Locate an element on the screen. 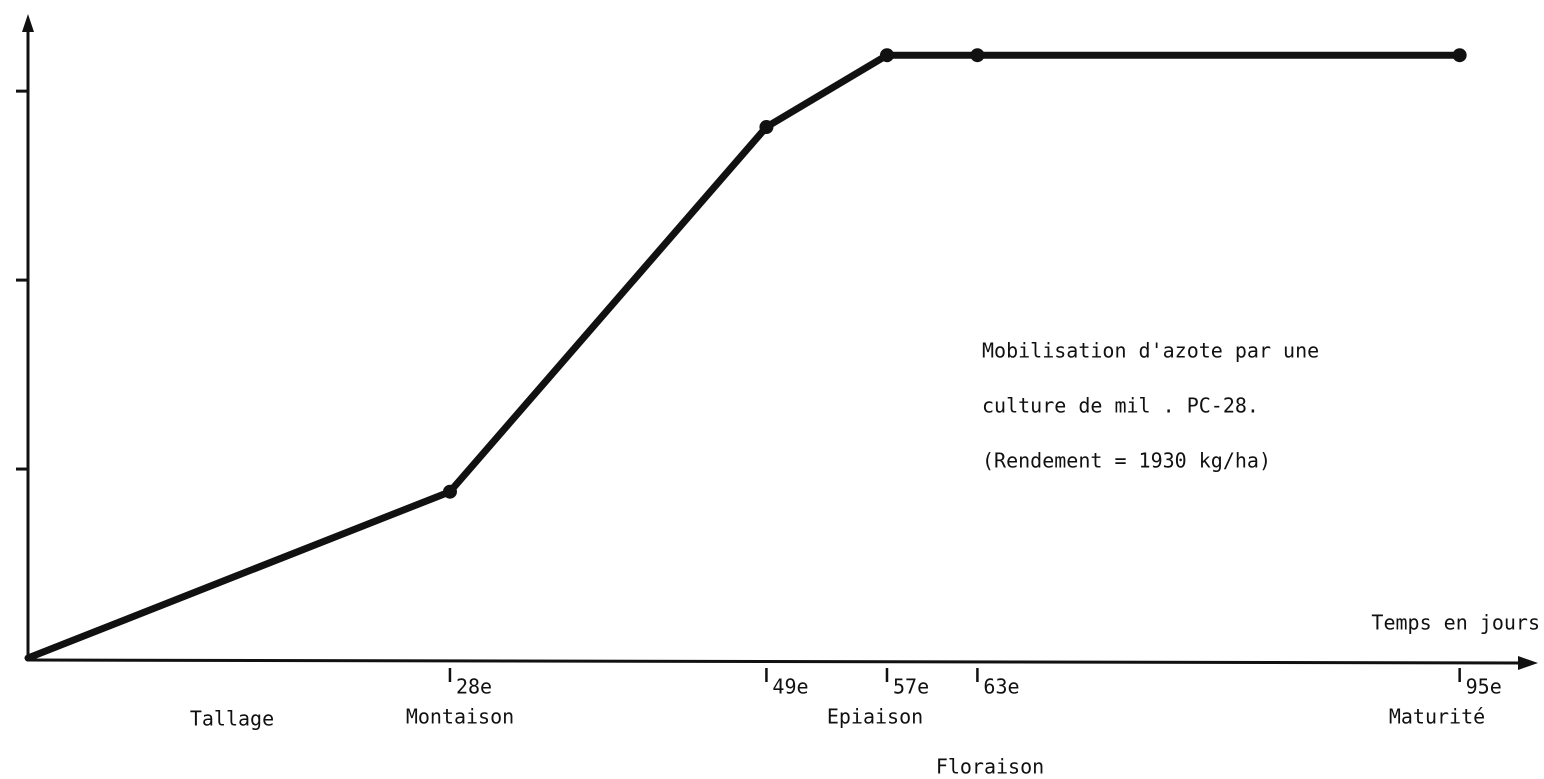 Image resolution: width=1544 pixels, height=779 pixels. stage-label: Montaison is located at coordinates (460, 717).